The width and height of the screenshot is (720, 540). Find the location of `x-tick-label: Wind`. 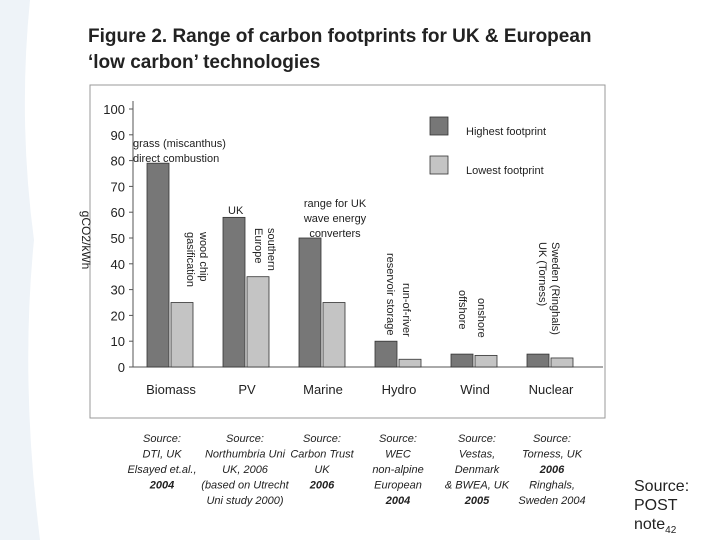

x-tick-label: Wind is located at coordinates (475, 389).